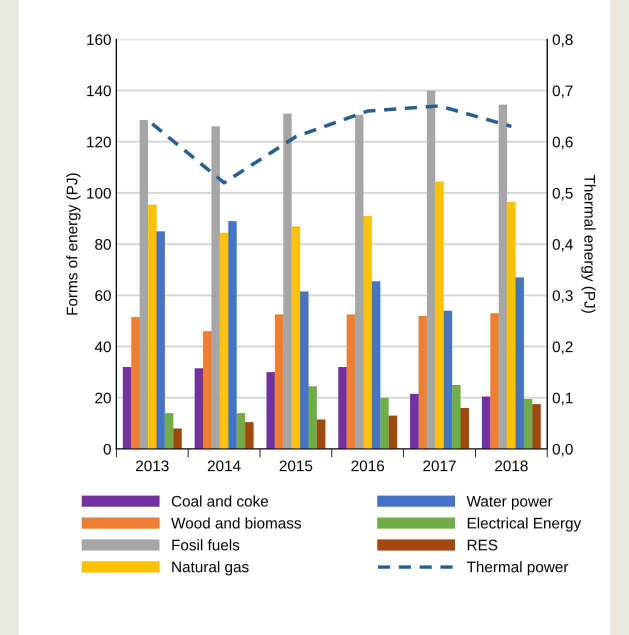  What do you see at coordinates (236, 523) in the screenshot?
I see `legend-label: Wood and biomass` at bounding box center [236, 523].